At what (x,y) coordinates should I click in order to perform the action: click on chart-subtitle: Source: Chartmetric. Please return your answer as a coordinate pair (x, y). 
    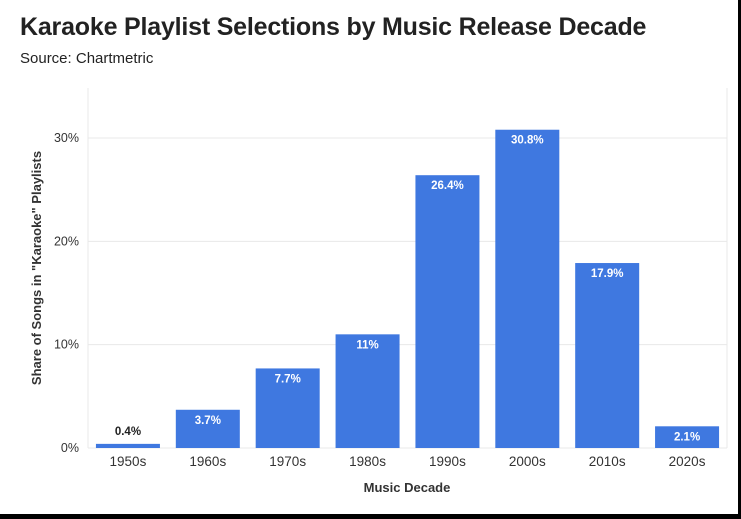
    Looking at the image, I should click on (87, 58).